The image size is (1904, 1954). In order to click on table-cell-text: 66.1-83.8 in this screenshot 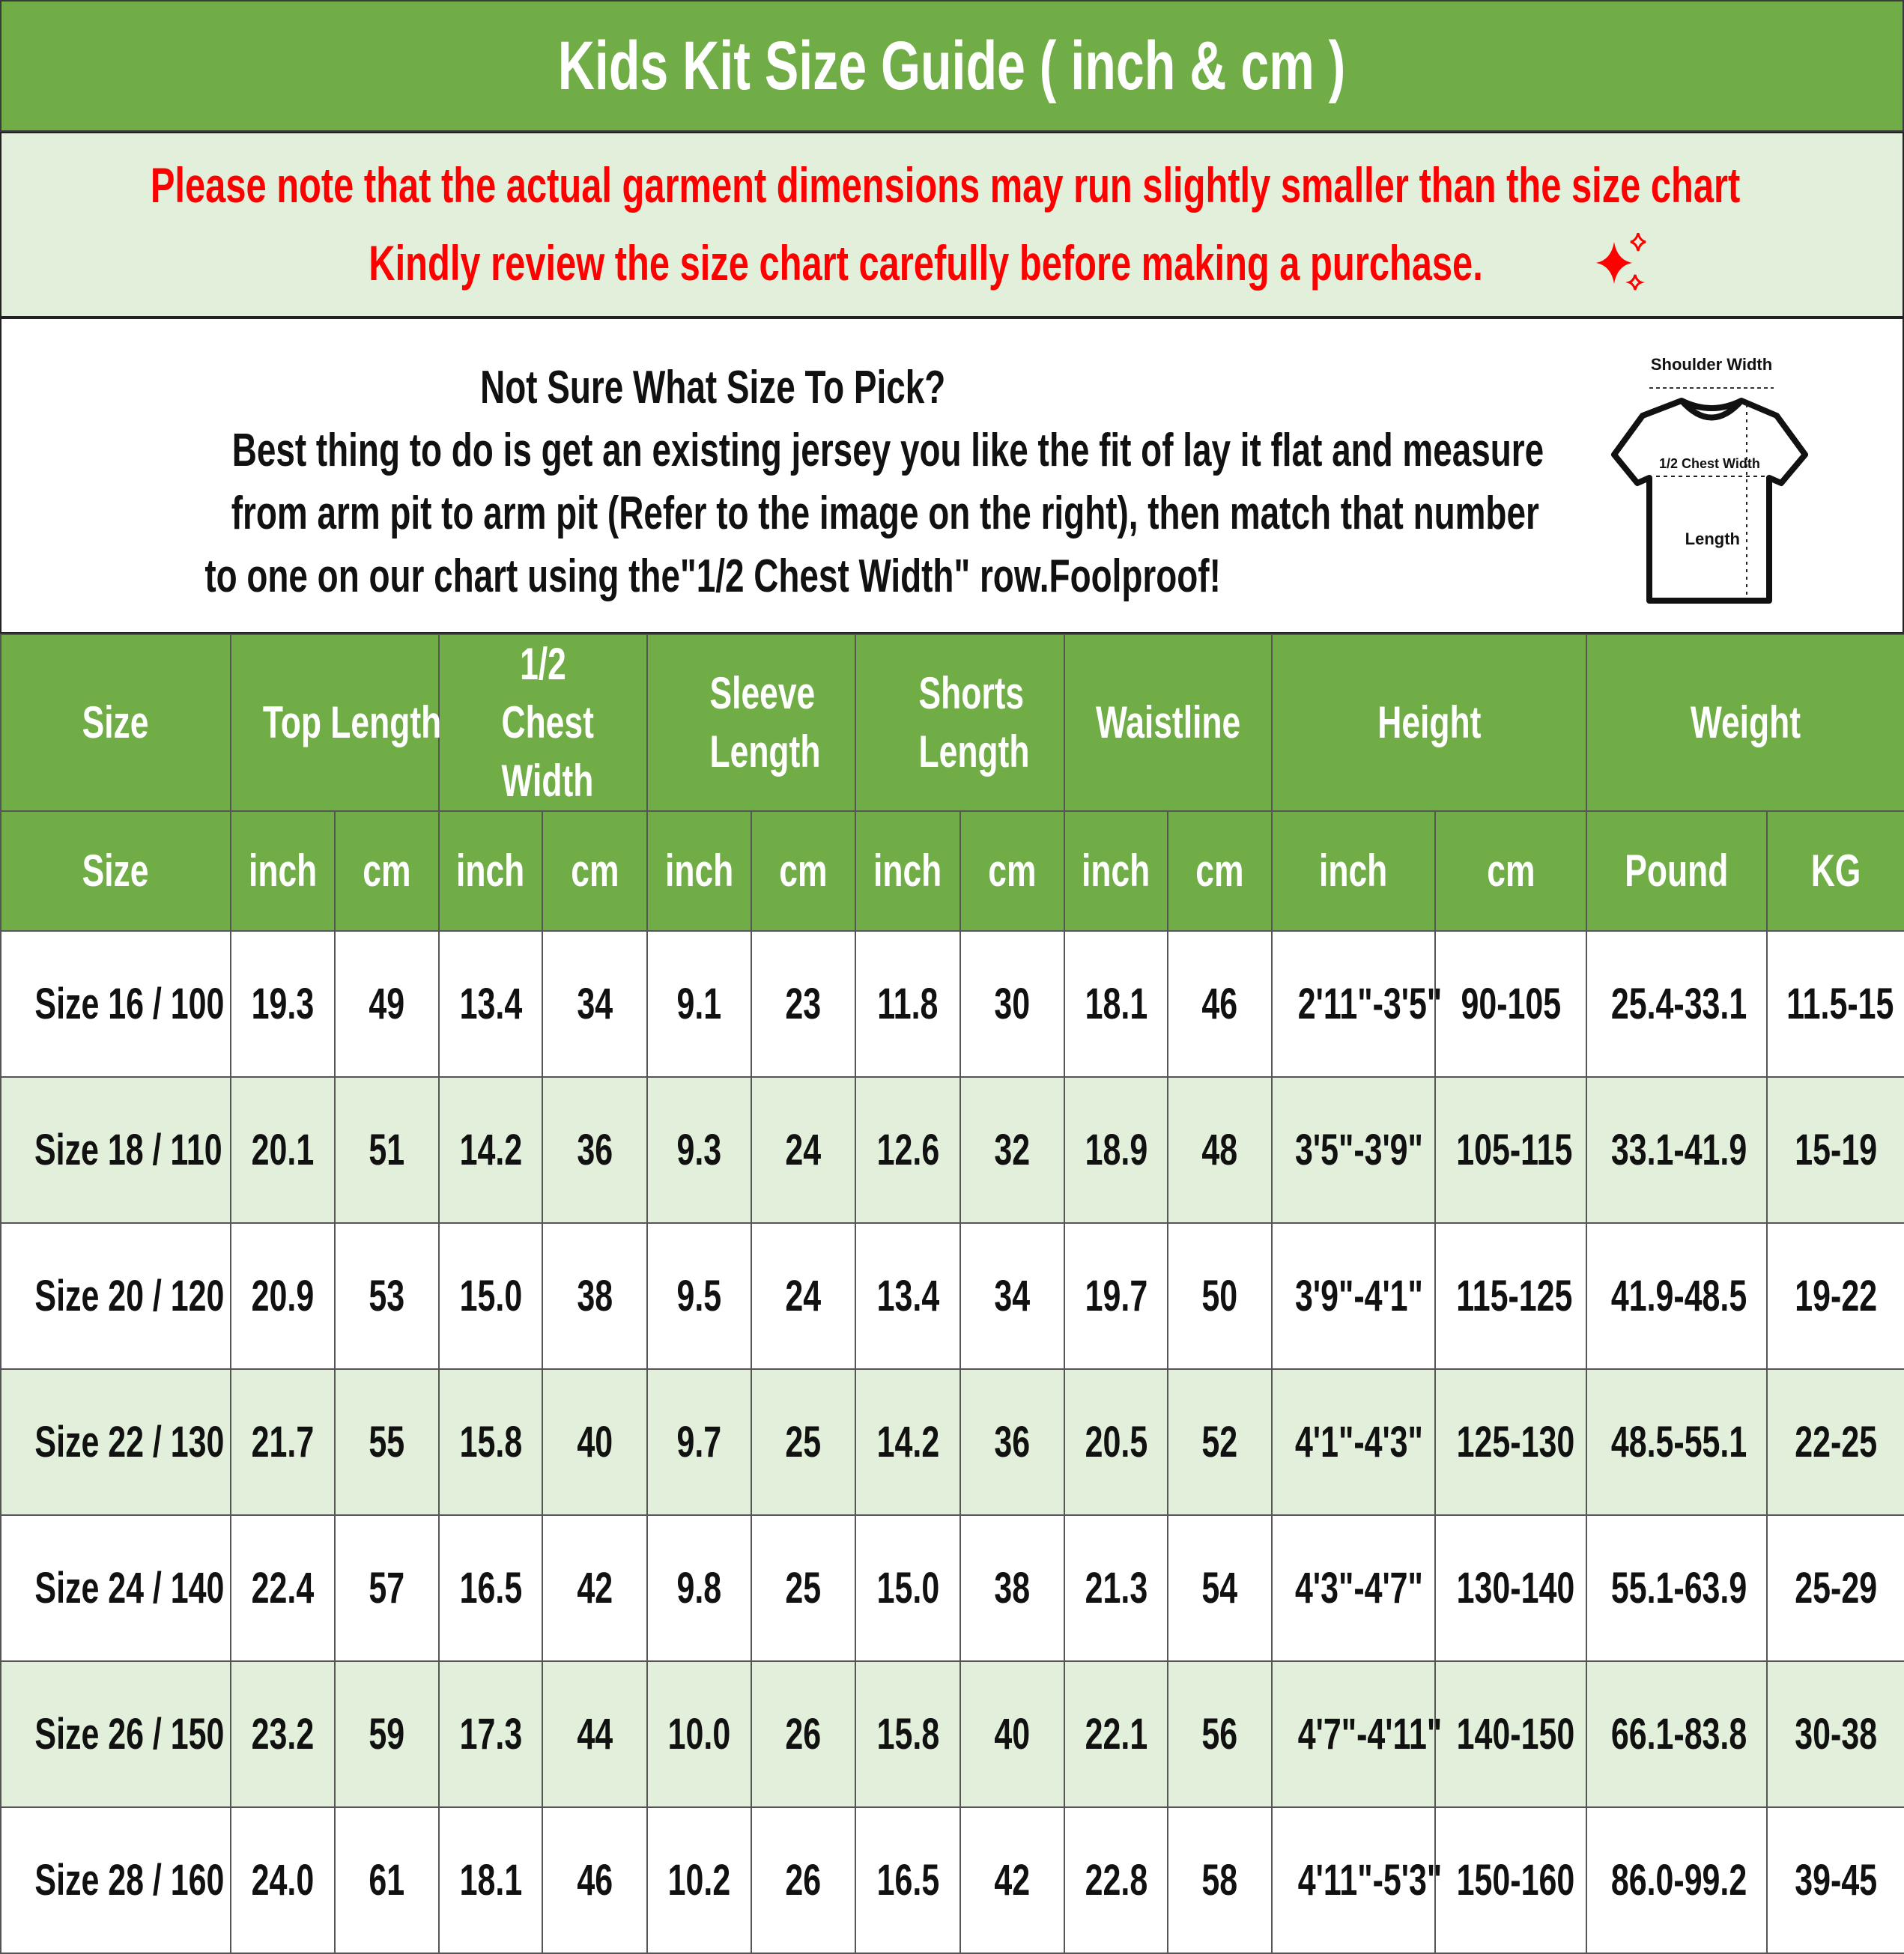, I will do `click(1678, 1735)`.